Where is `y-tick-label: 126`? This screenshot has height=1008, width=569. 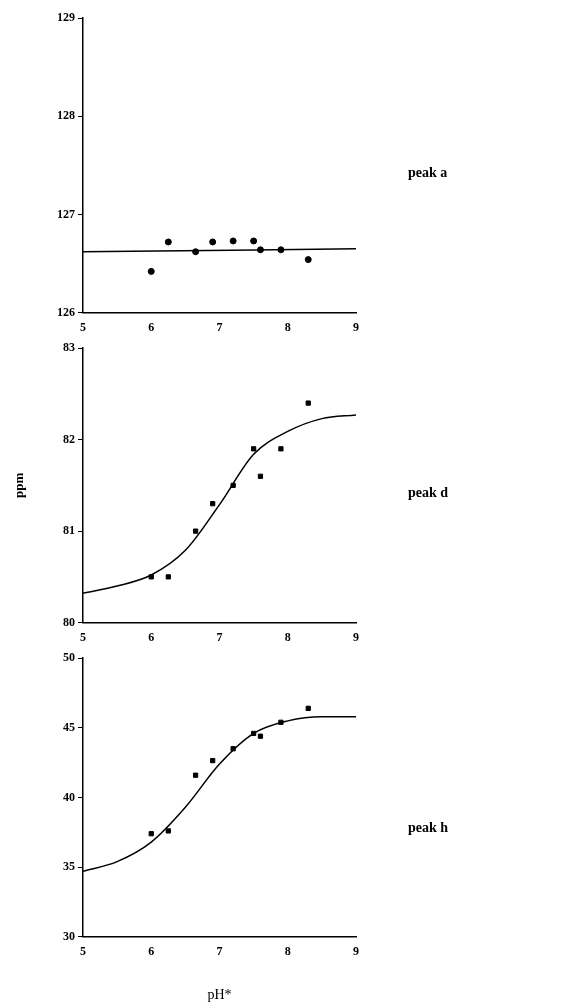
y-tick-label: 126 is located at coordinates (66, 311).